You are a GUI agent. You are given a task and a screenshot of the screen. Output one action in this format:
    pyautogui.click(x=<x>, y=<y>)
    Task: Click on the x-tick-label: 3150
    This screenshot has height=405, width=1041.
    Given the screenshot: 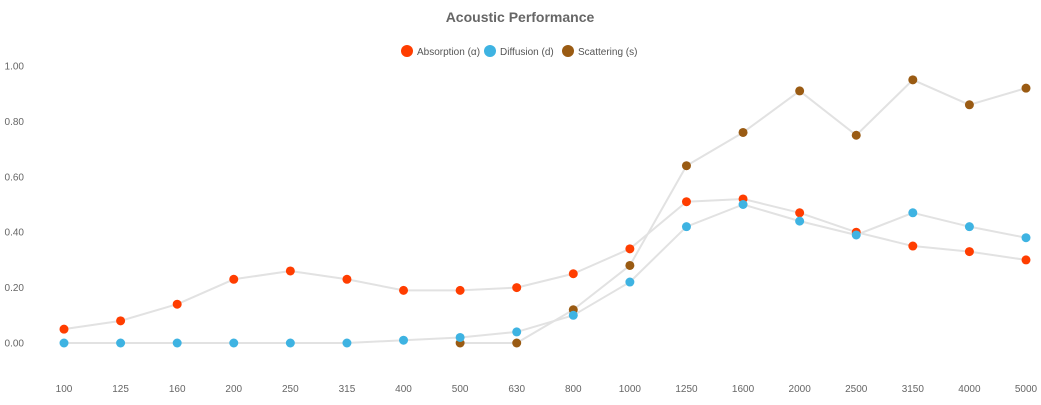 What is the action you would take?
    pyautogui.click(x=913, y=389)
    